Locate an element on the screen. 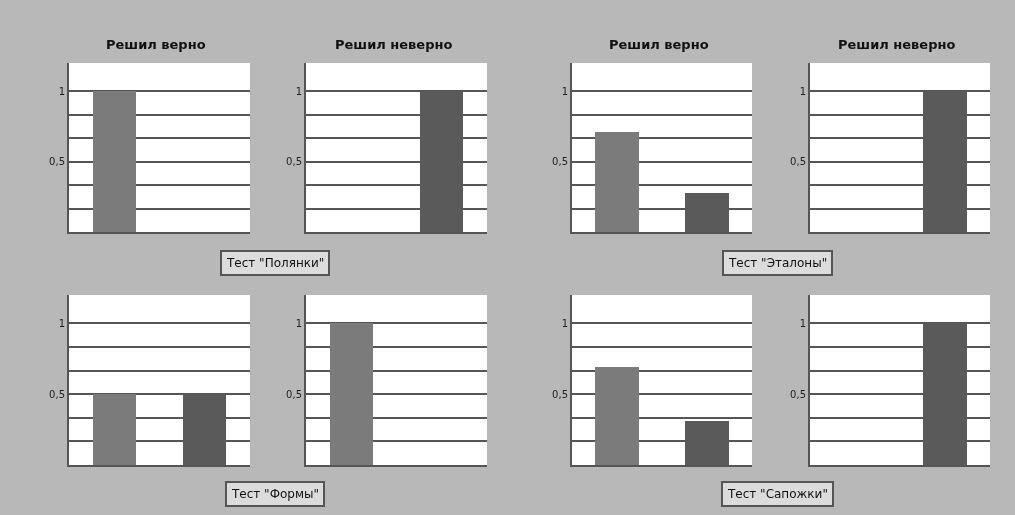  text: Тест "Полянки" is located at coordinates (275, 263).